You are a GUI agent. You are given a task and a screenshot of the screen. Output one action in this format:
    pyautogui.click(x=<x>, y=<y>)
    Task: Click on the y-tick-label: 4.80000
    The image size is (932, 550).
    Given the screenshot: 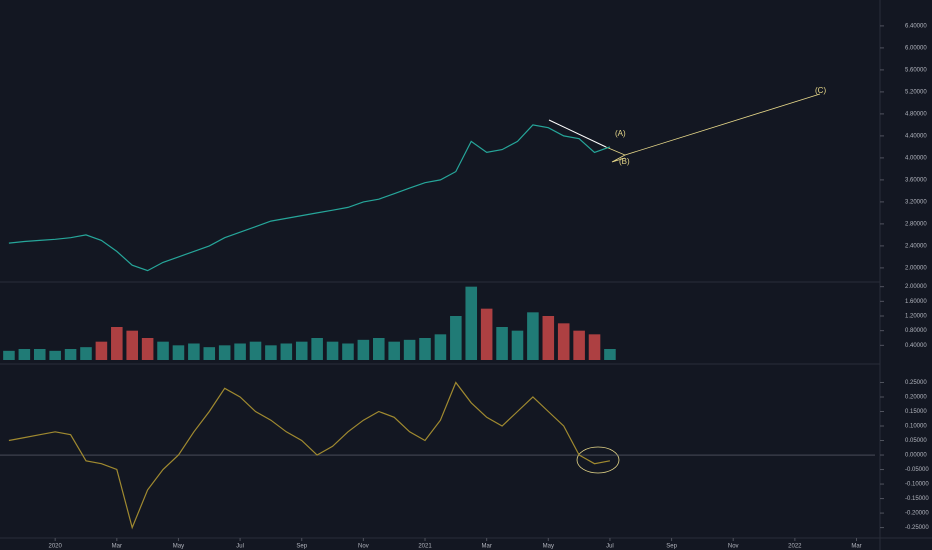 What is the action you would take?
    pyautogui.click(x=916, y=114)
    